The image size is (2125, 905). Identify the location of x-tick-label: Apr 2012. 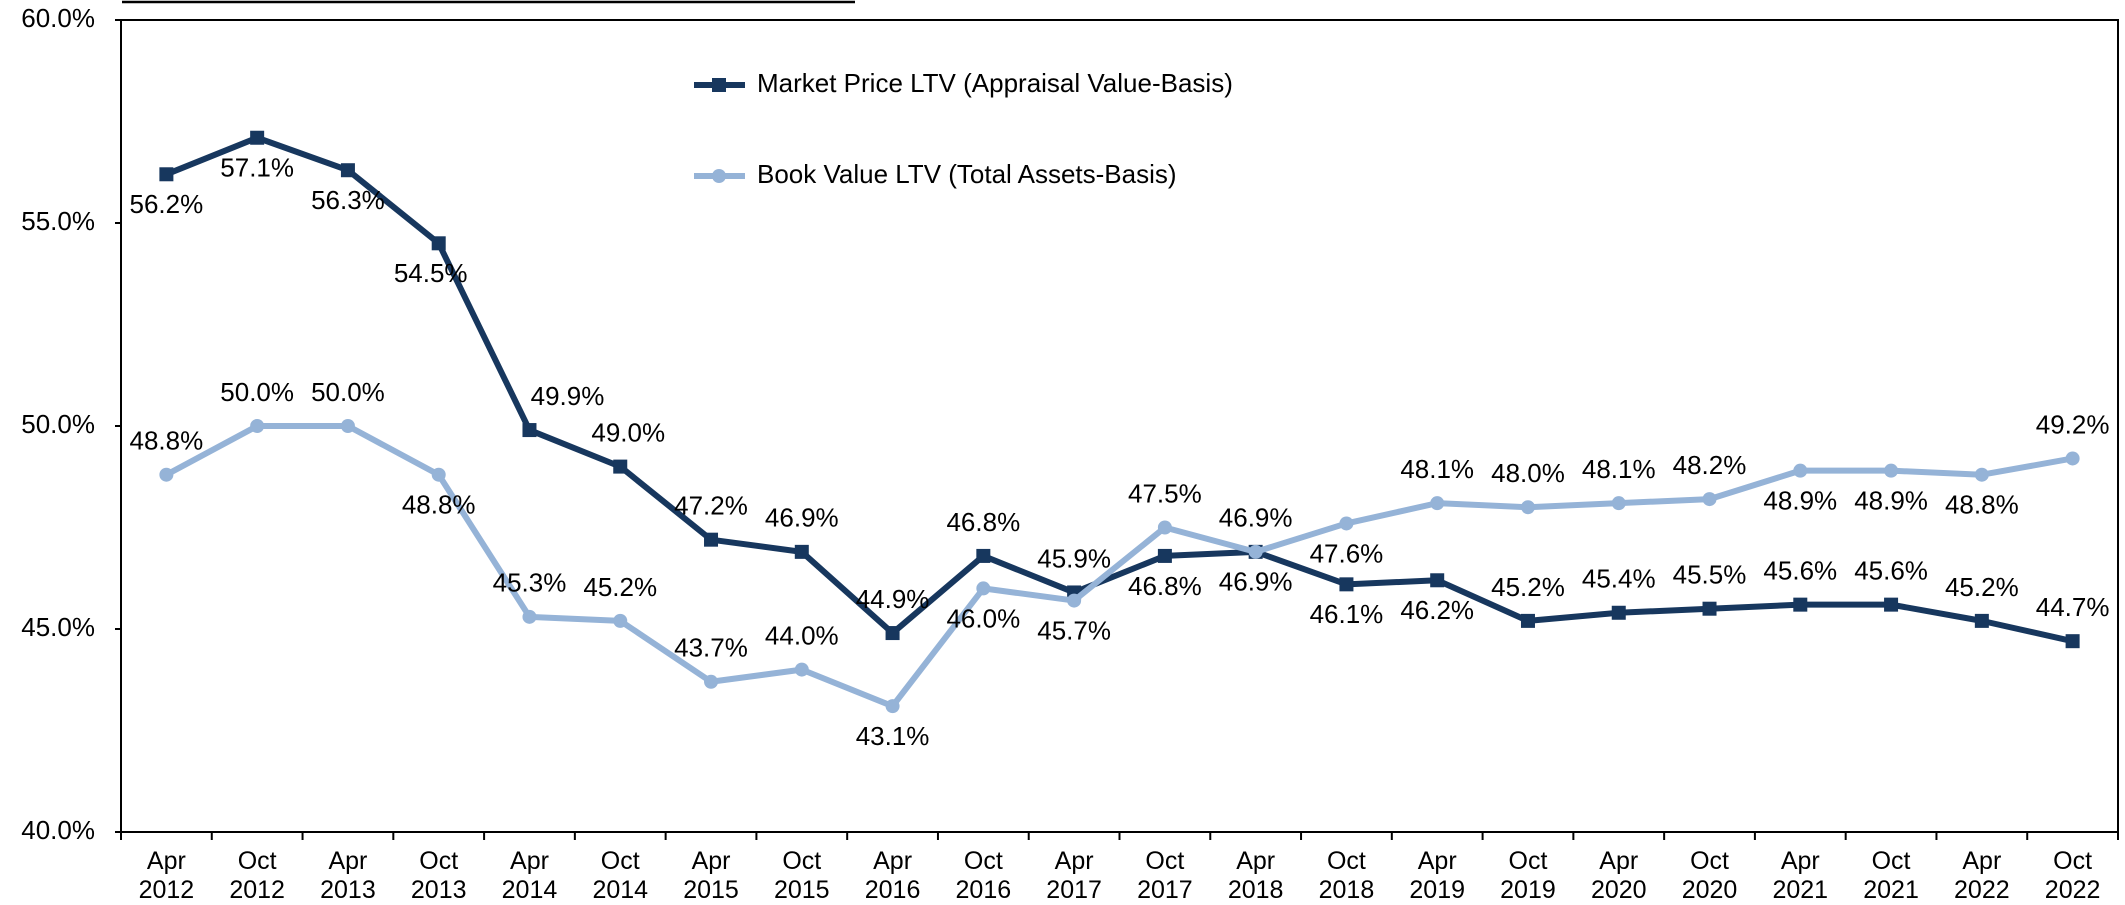
(166, 875).